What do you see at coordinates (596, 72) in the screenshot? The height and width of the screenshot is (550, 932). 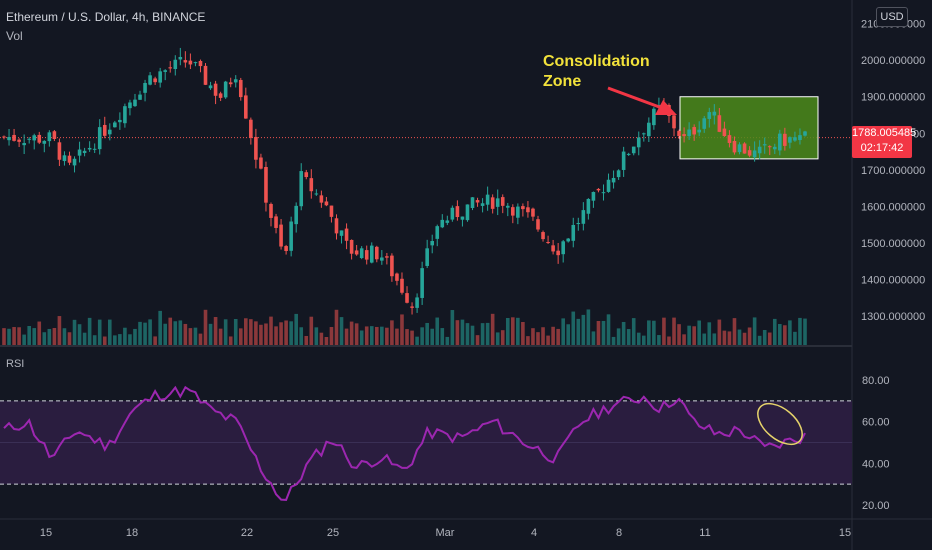 I see `consolidation-annotation: Consolidation Zone` at bounding box center [596, 72].